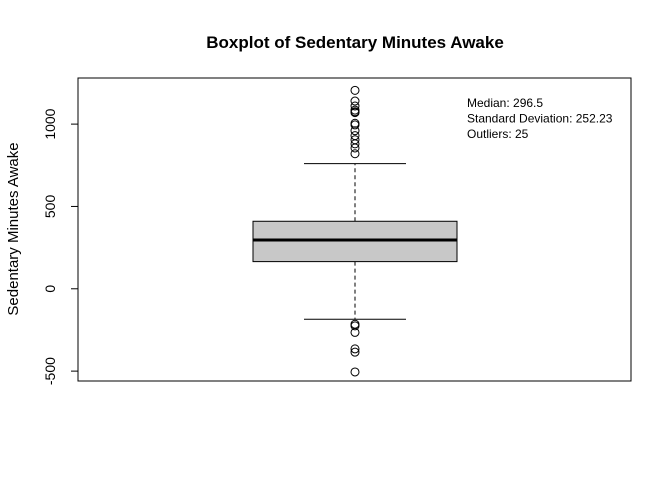 The image size is (672, 480). Describe the element at coordinates (50, 123) in the screenshot. I see `y-tick-label: 1000` at that location.